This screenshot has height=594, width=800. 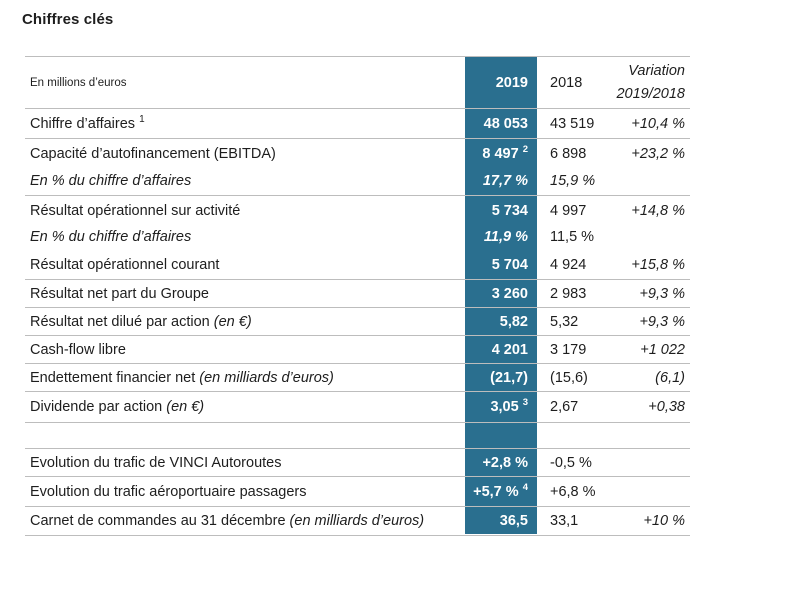 I want to click on value-2019: 3 260, so click(x=509, y=294).